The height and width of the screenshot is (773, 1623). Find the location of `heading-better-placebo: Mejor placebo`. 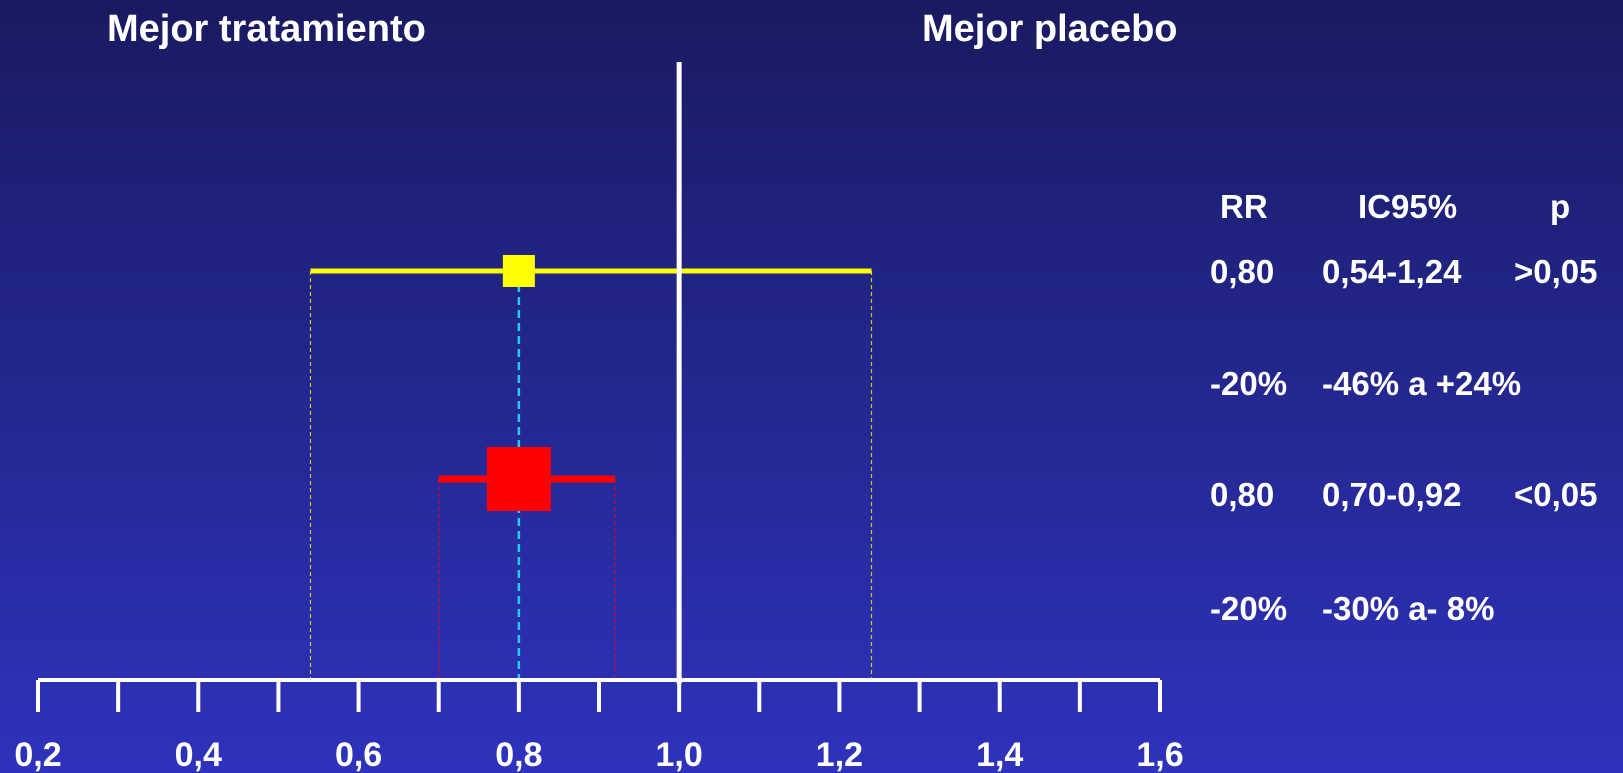

heading-better-placebo: Mejor placebo is located at coordinates (1050, 29).